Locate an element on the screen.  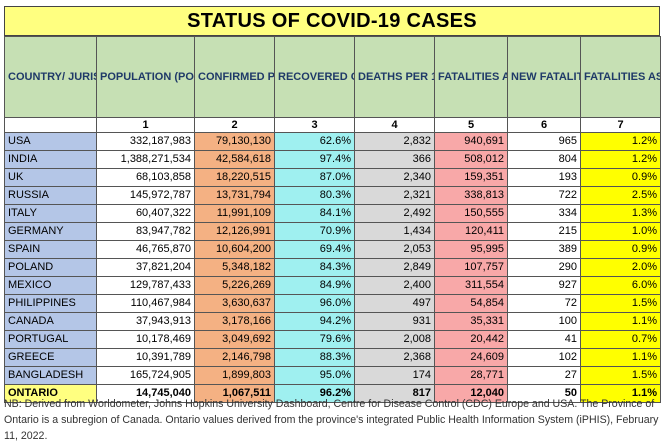
header-new-fatalities: NEW FATALITIES is located at coordinates (544, 77).